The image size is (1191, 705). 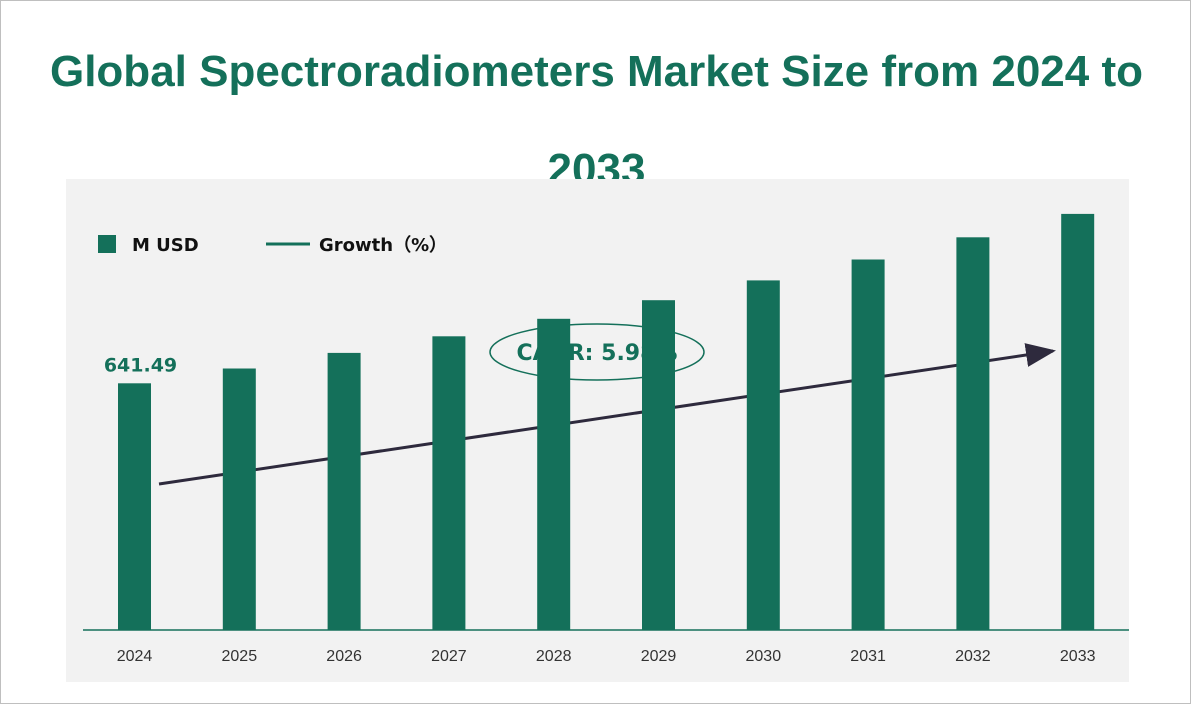 What do you see at coordinates (107, 244) in the screenshot?
I see `legend-bar-swatch` at bounding box center [107, 244].